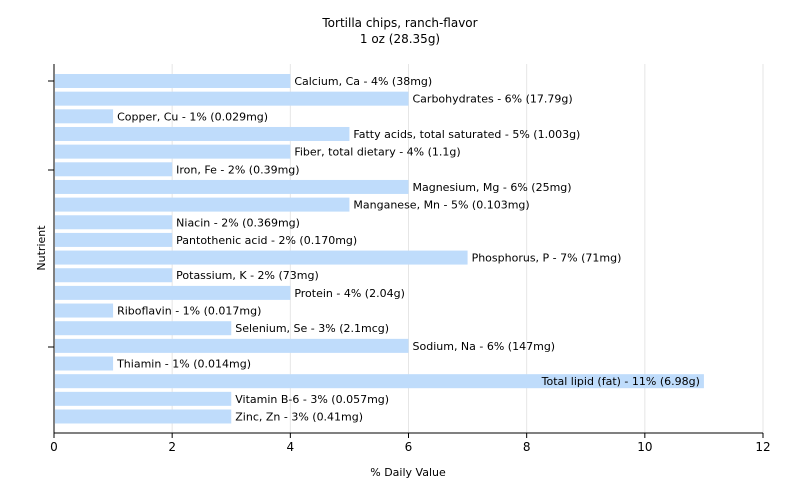 Image resolution: width=800 pixels, height=500 pixels. I want to click on bar-label: Selenium, Se - 3% (2.1mcg), so click(312, 328).